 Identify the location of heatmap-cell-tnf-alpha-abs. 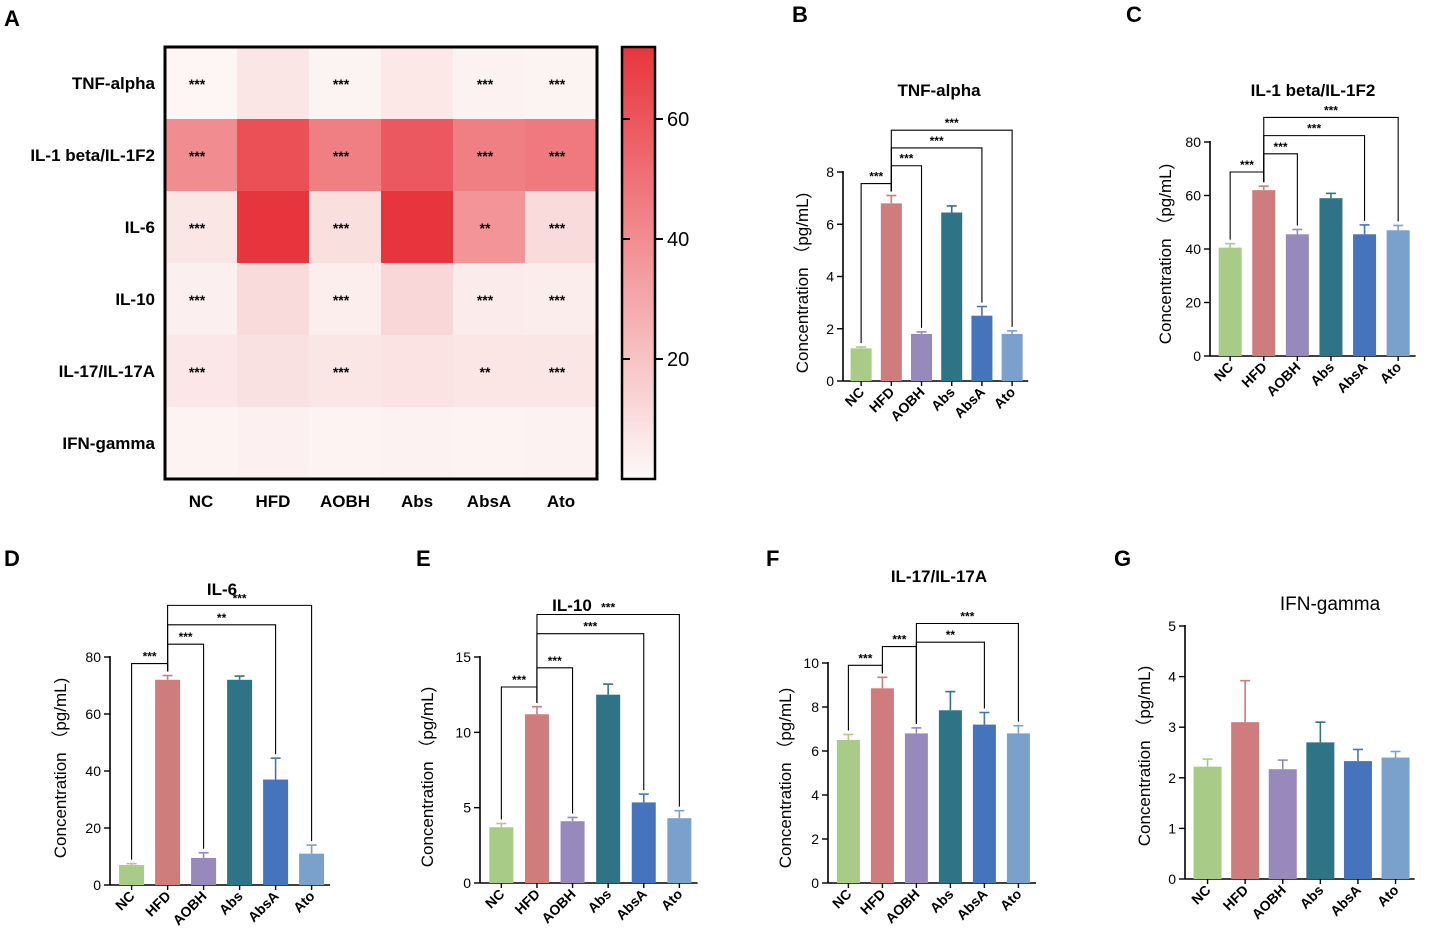
(417, 83).